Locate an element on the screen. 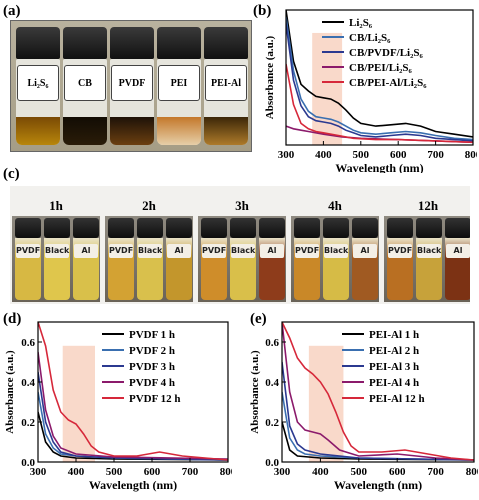 Image resolution: width=479 pixels, height=500 pixels. legend-entry: PVDF 3 h is located at coordinates (152, 367).